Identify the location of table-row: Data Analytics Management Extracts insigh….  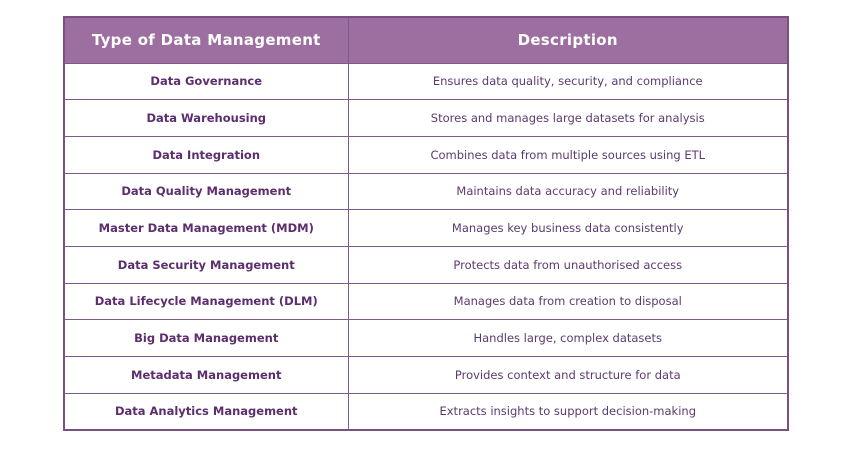
(426, 411).